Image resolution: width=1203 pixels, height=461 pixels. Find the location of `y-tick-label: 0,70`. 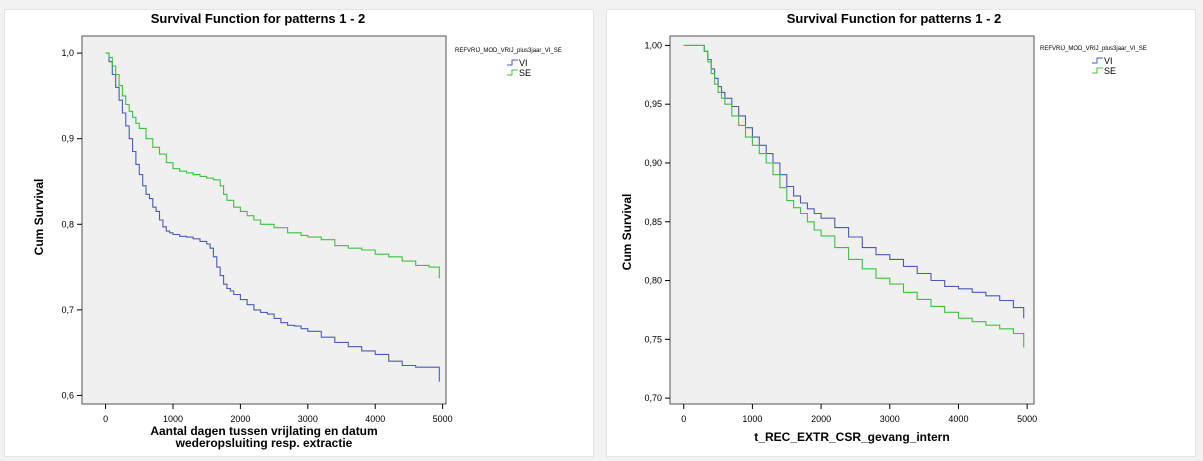

y-tick-label: 0,70 is located at coordinates (653, 398).